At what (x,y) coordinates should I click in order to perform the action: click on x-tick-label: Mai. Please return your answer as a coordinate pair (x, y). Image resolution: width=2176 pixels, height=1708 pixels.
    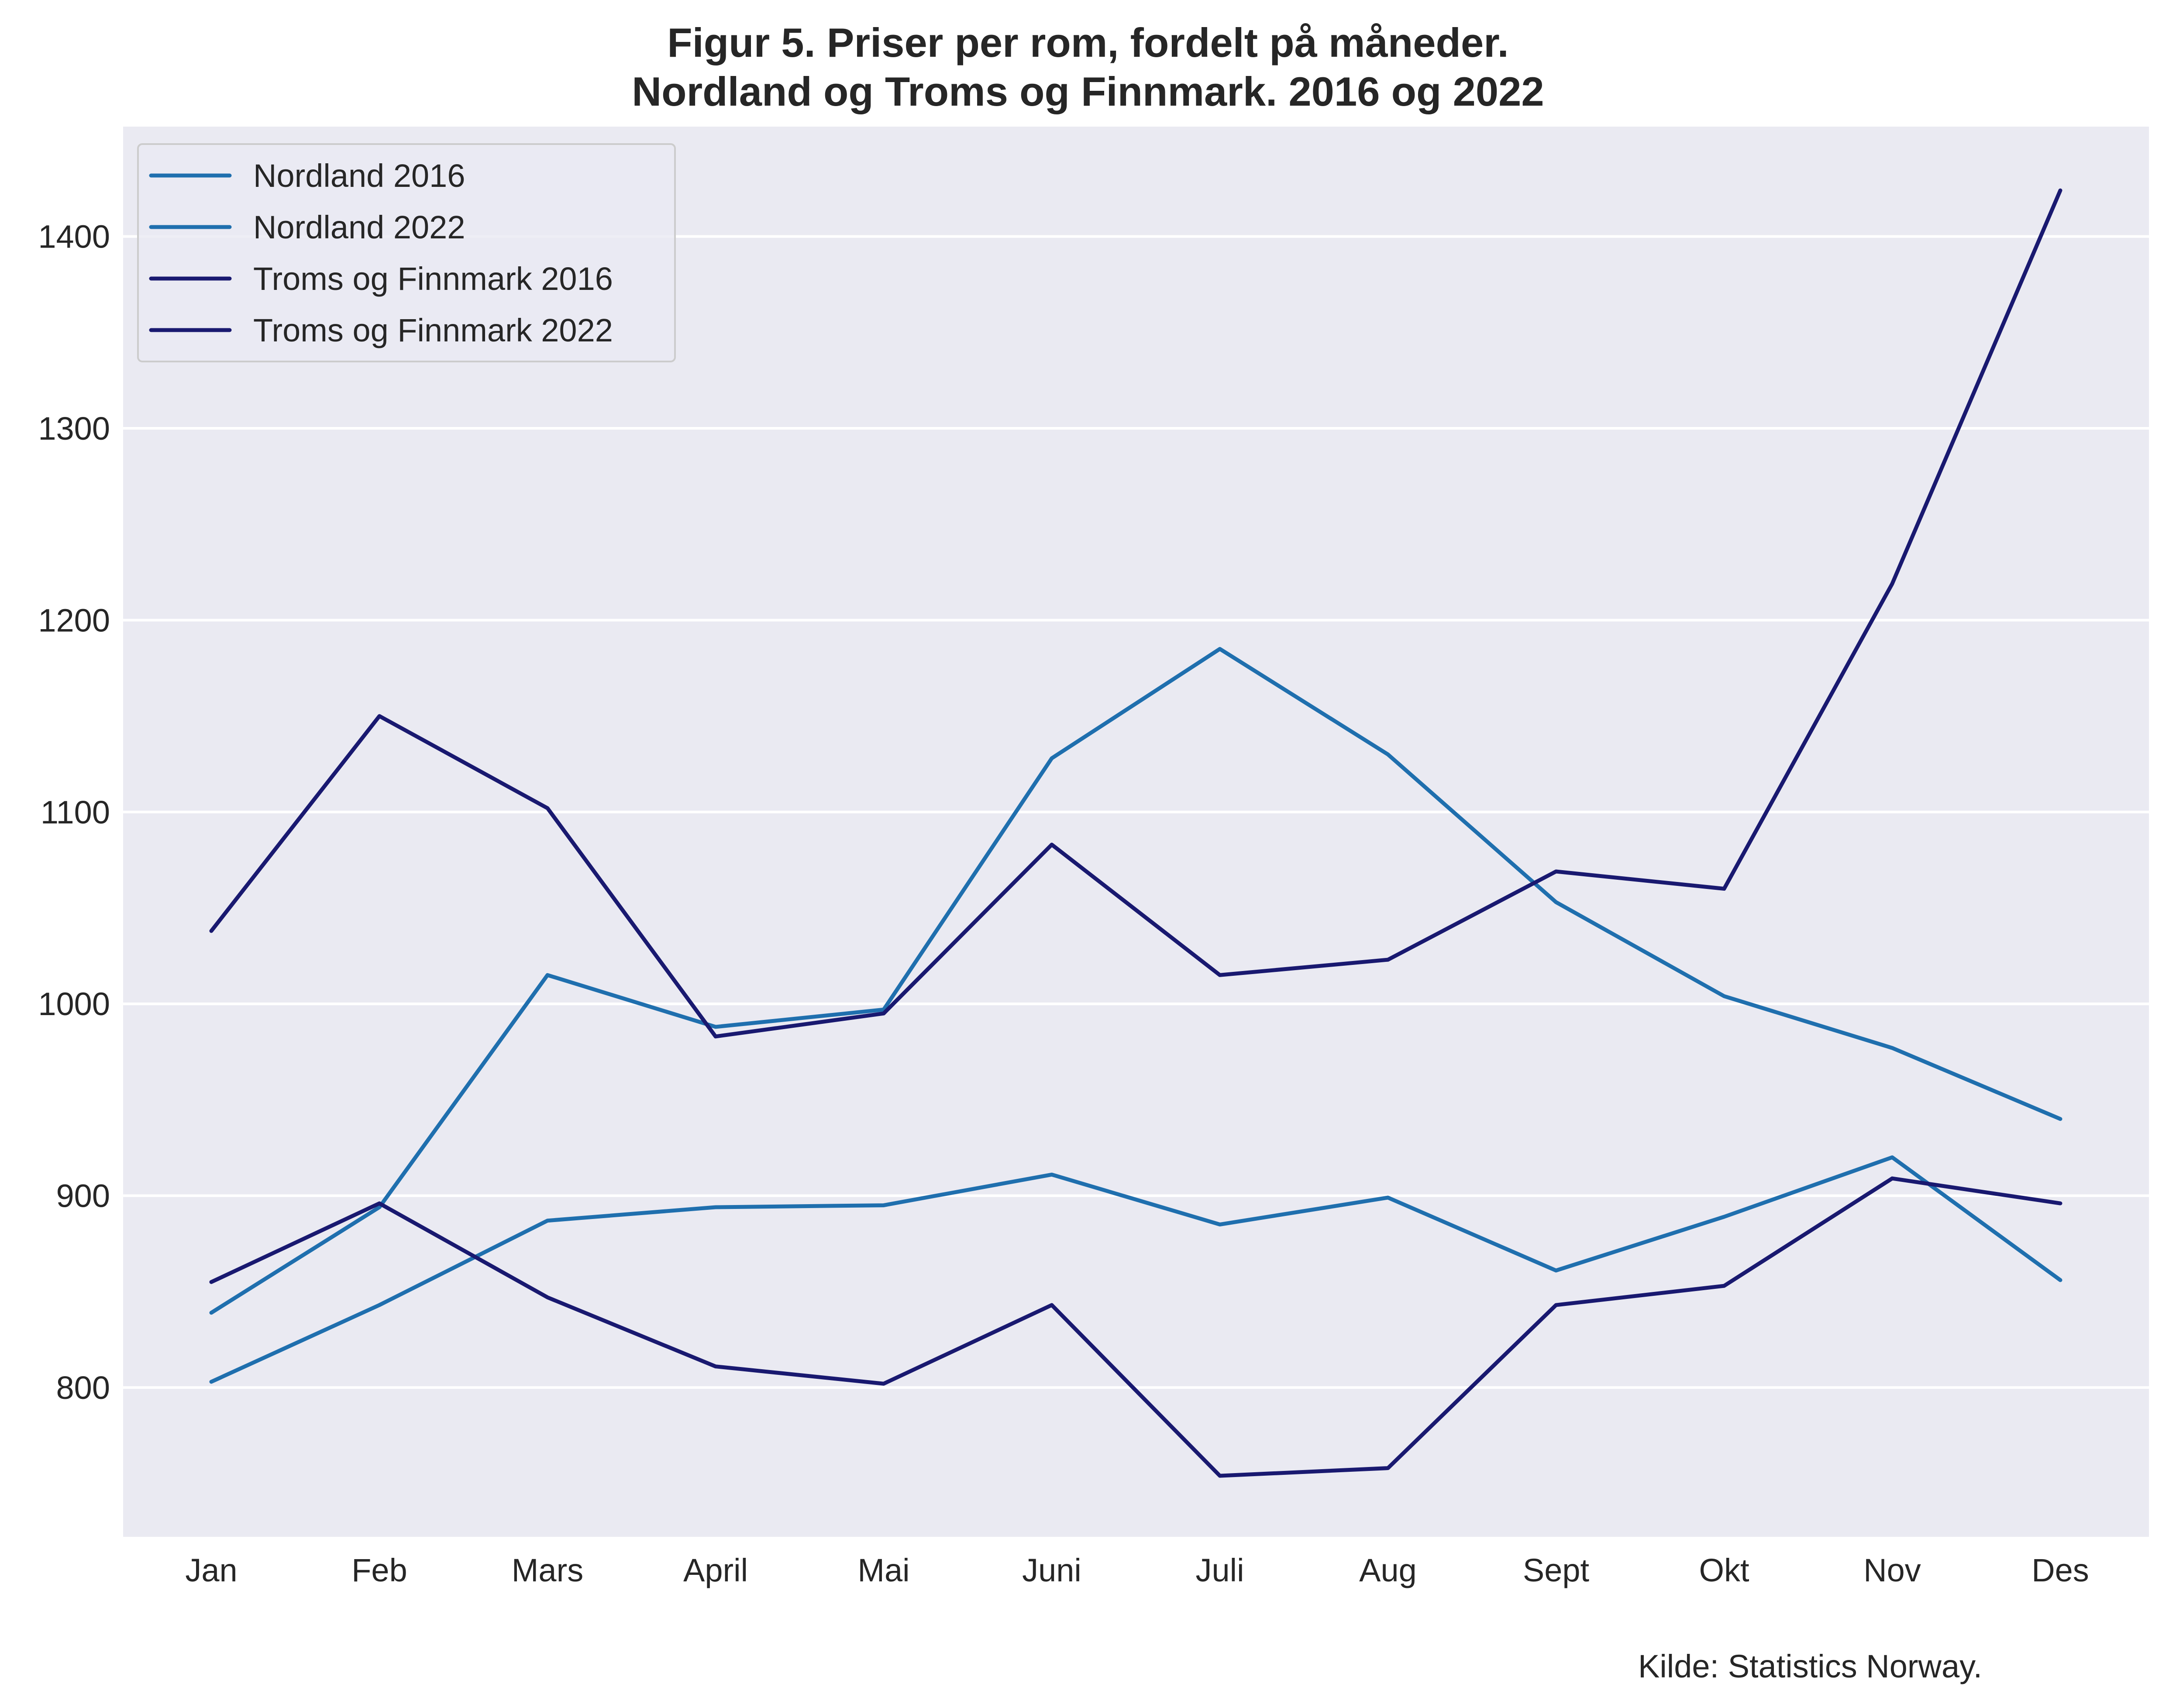
    Looking at the image, I should click on (883, 1570).